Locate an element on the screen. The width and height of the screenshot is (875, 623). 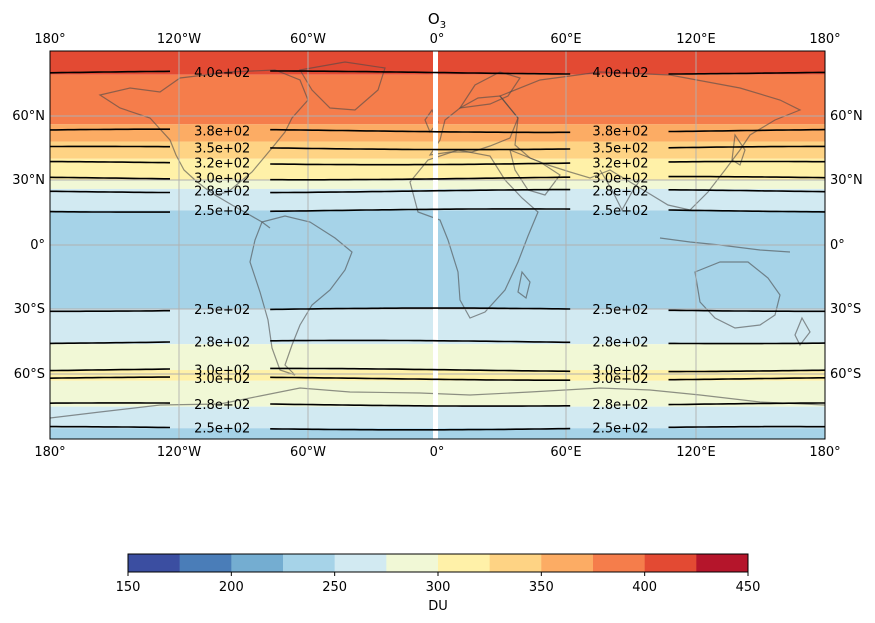
colorbar-tick-label: 450 is located at coordinates (748, 587).